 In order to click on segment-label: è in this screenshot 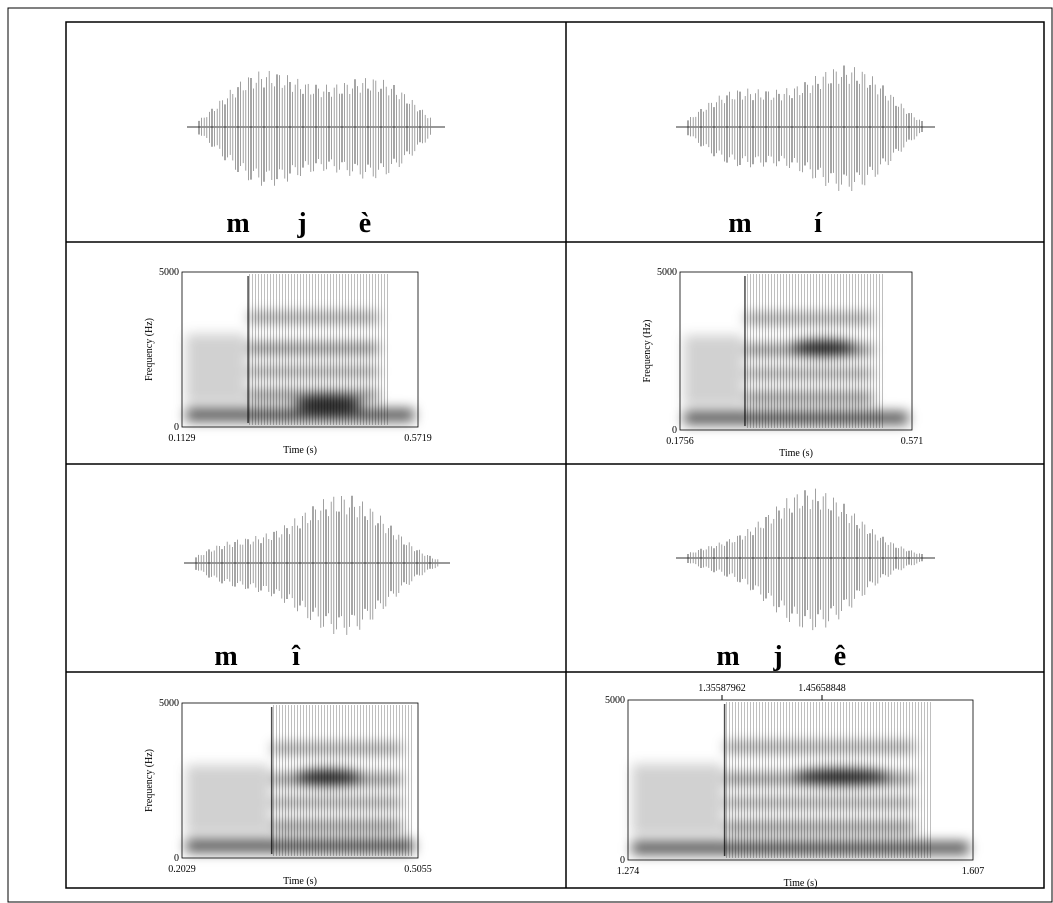, I will do `click(365, 223)`.